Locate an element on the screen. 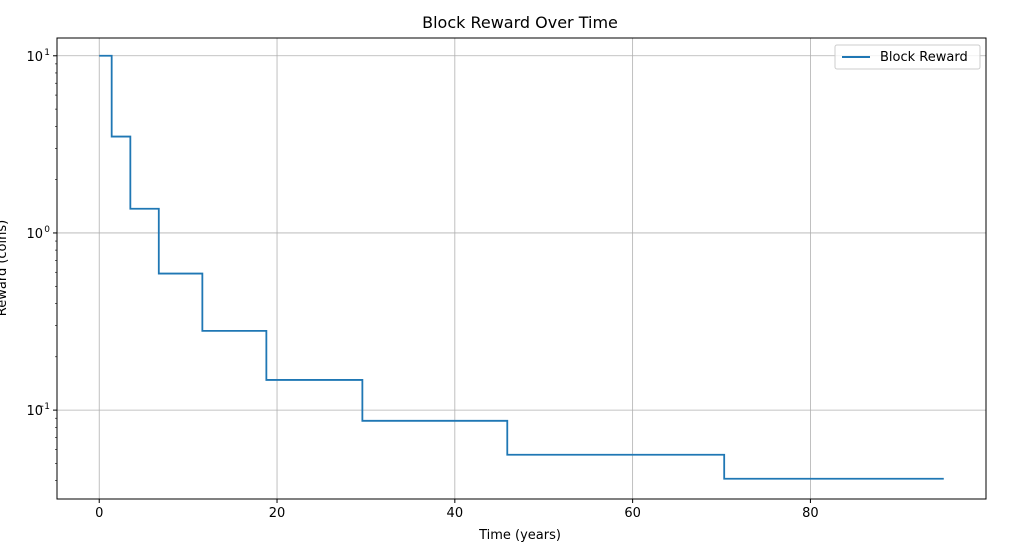  legend-box is located at coordinates (907, 57).